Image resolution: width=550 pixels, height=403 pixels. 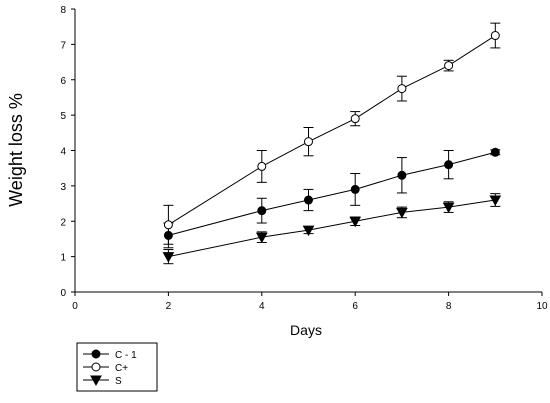 I want to click on x-tick-label: 10, so click(x=542, y=306).